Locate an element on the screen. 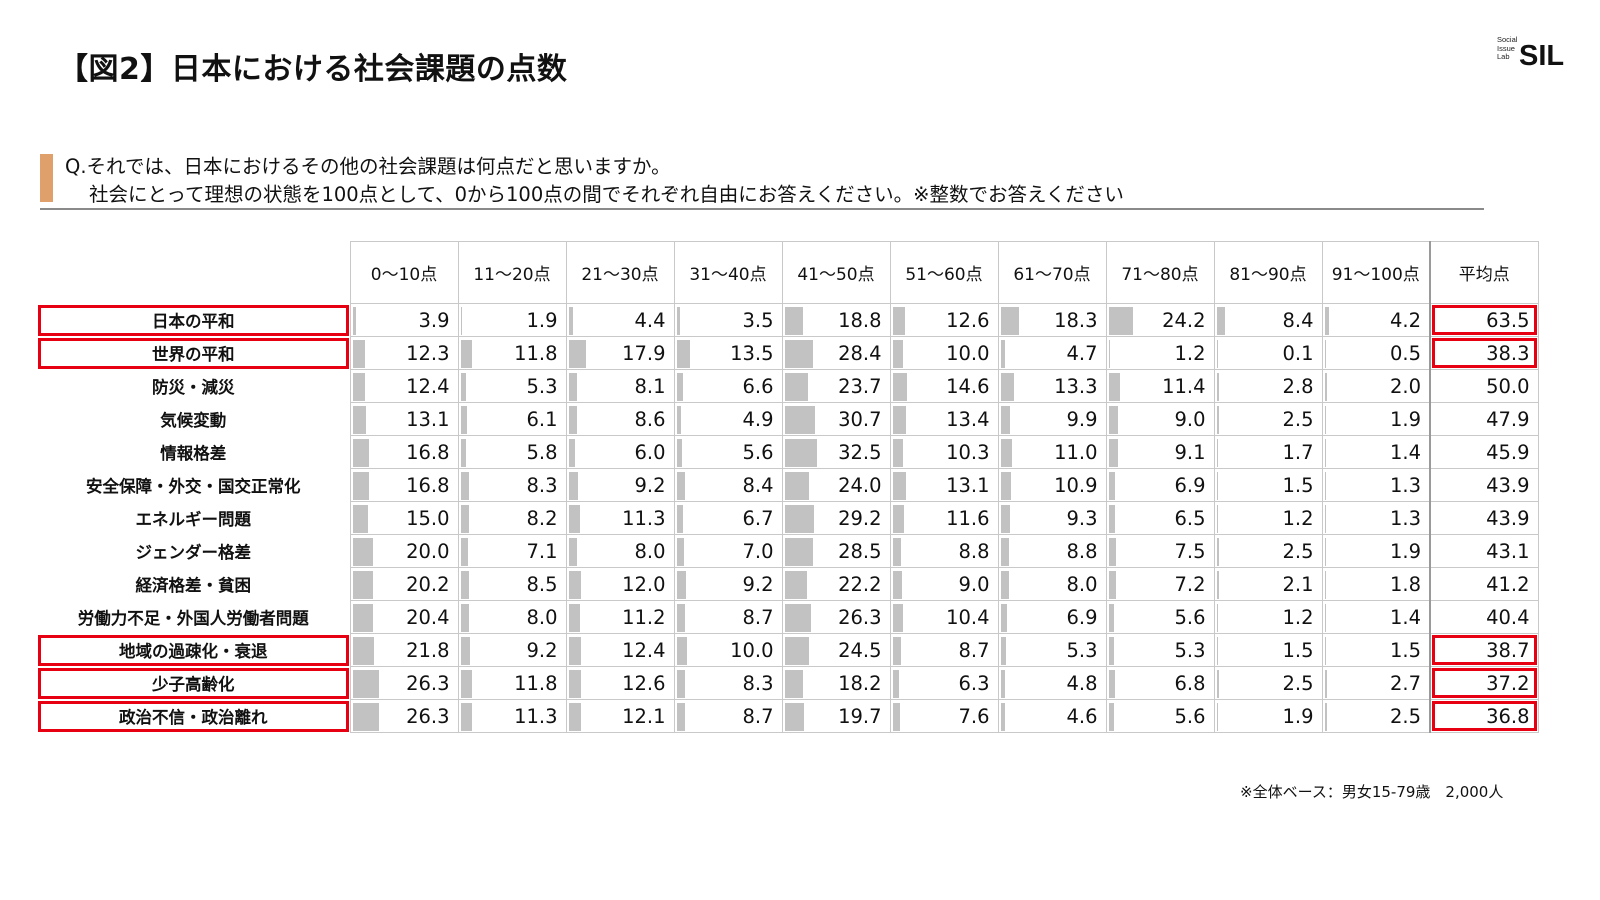 The image size is (1600, 900). value-cell: 3.5 is located at coordinates (728, 320).